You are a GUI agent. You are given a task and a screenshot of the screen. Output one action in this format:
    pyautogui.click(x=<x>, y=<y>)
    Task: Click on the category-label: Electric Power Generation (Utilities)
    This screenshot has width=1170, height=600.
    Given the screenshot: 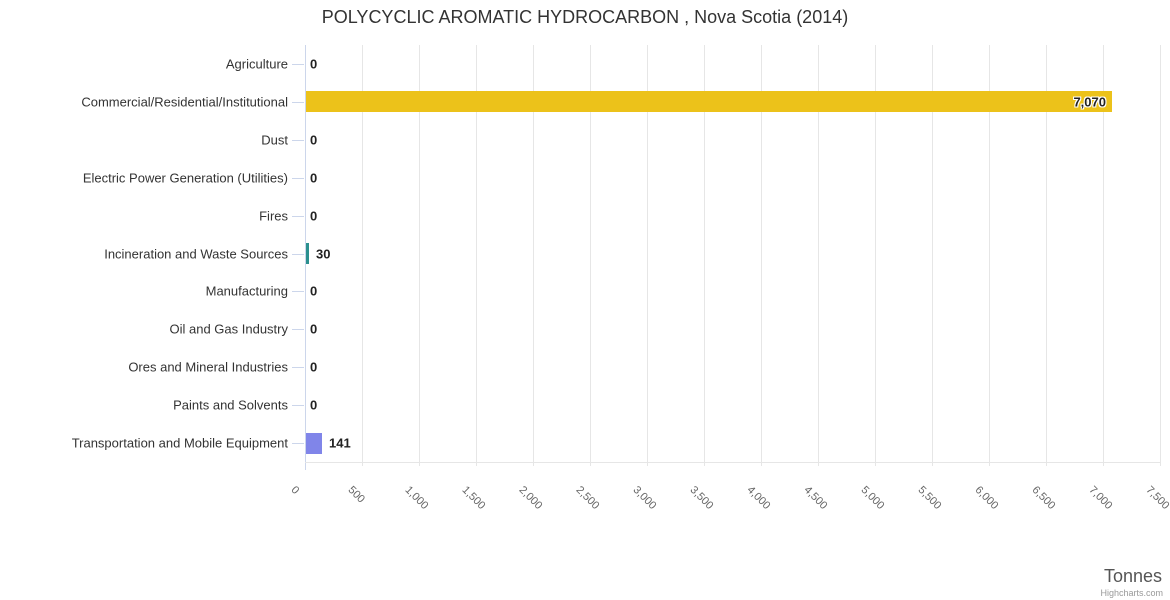 What is the action you would take?
    pyautogui.click(x=185, y=178)
    